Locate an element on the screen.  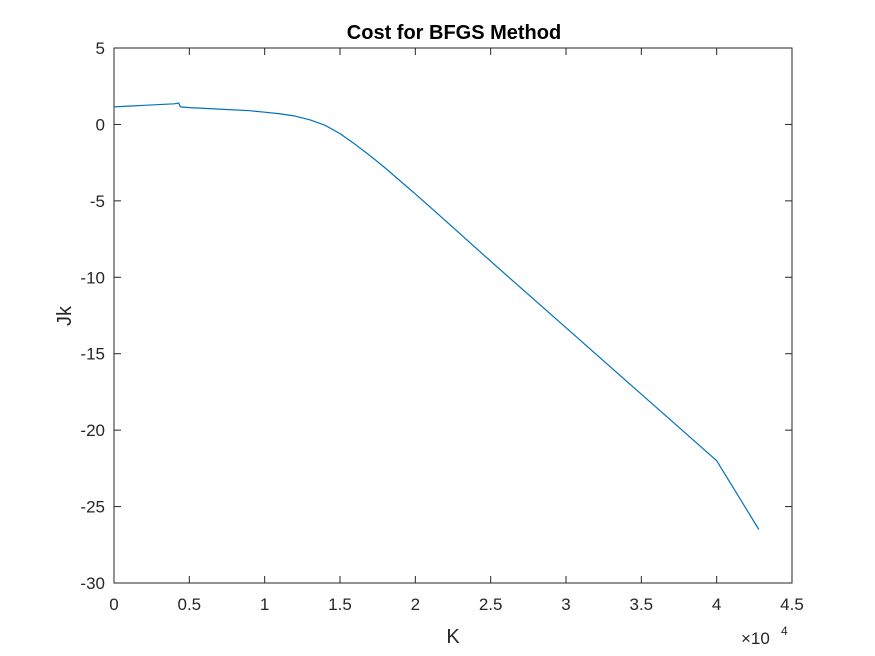
y-tick-label: 5 is located at coordinates (100, 48).